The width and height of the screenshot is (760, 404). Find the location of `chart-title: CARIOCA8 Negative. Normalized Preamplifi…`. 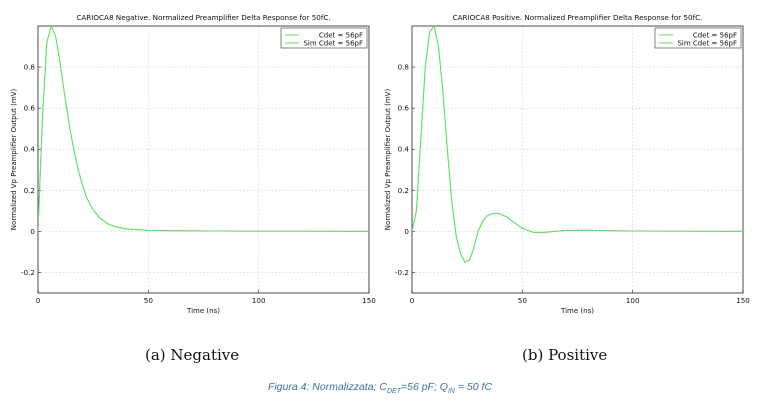

chart-title: CARIOCA8 Negative. Normalized Preamplifi… is located at coordinates (203, 17).